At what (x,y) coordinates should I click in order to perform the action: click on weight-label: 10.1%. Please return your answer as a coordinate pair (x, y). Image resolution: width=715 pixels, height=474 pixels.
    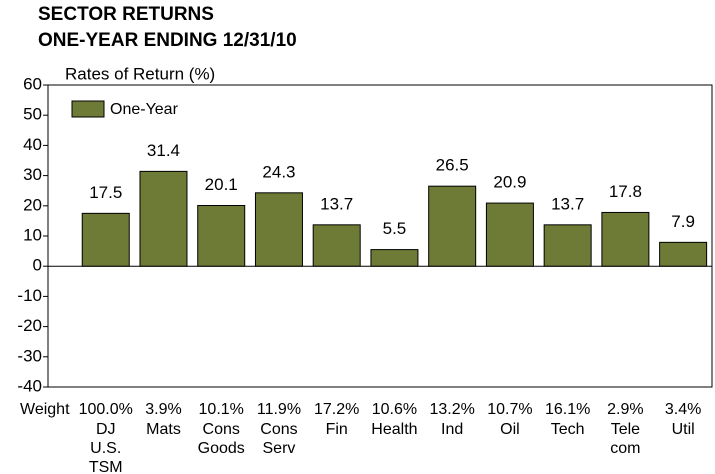
    Looking at the image, I should click on (221, 409).